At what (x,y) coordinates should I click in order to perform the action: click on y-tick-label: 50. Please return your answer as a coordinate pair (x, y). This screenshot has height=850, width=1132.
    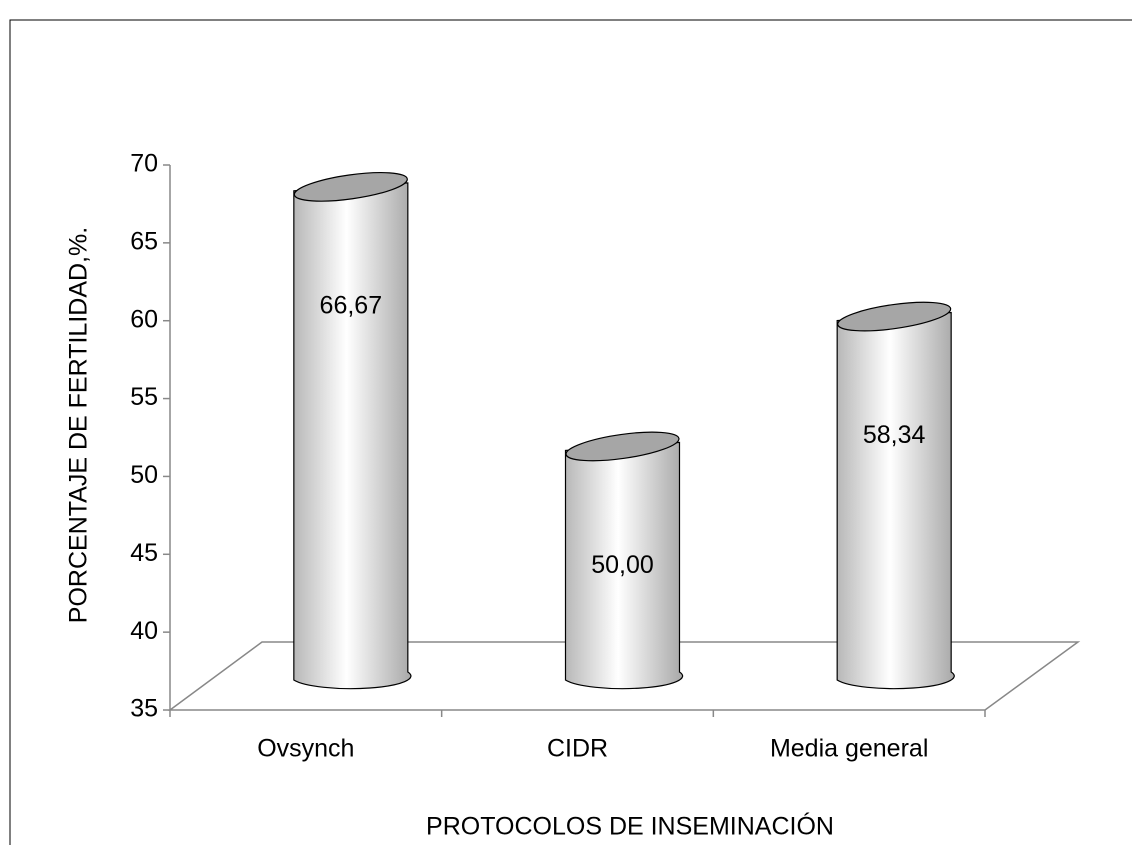
    Looking at the image, I should click on (144, 475).